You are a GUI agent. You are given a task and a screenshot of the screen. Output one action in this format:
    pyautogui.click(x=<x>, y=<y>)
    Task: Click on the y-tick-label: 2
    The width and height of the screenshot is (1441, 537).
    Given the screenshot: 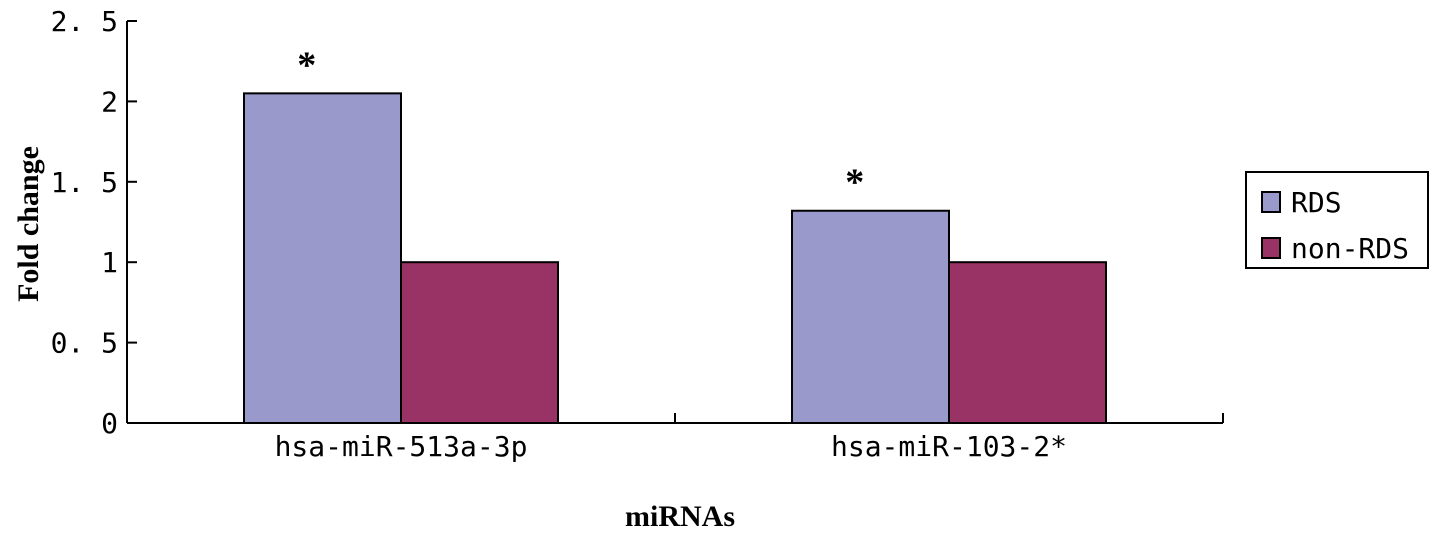 What is the action you would take?
    pyautogui.click(x=109, y=101)
    